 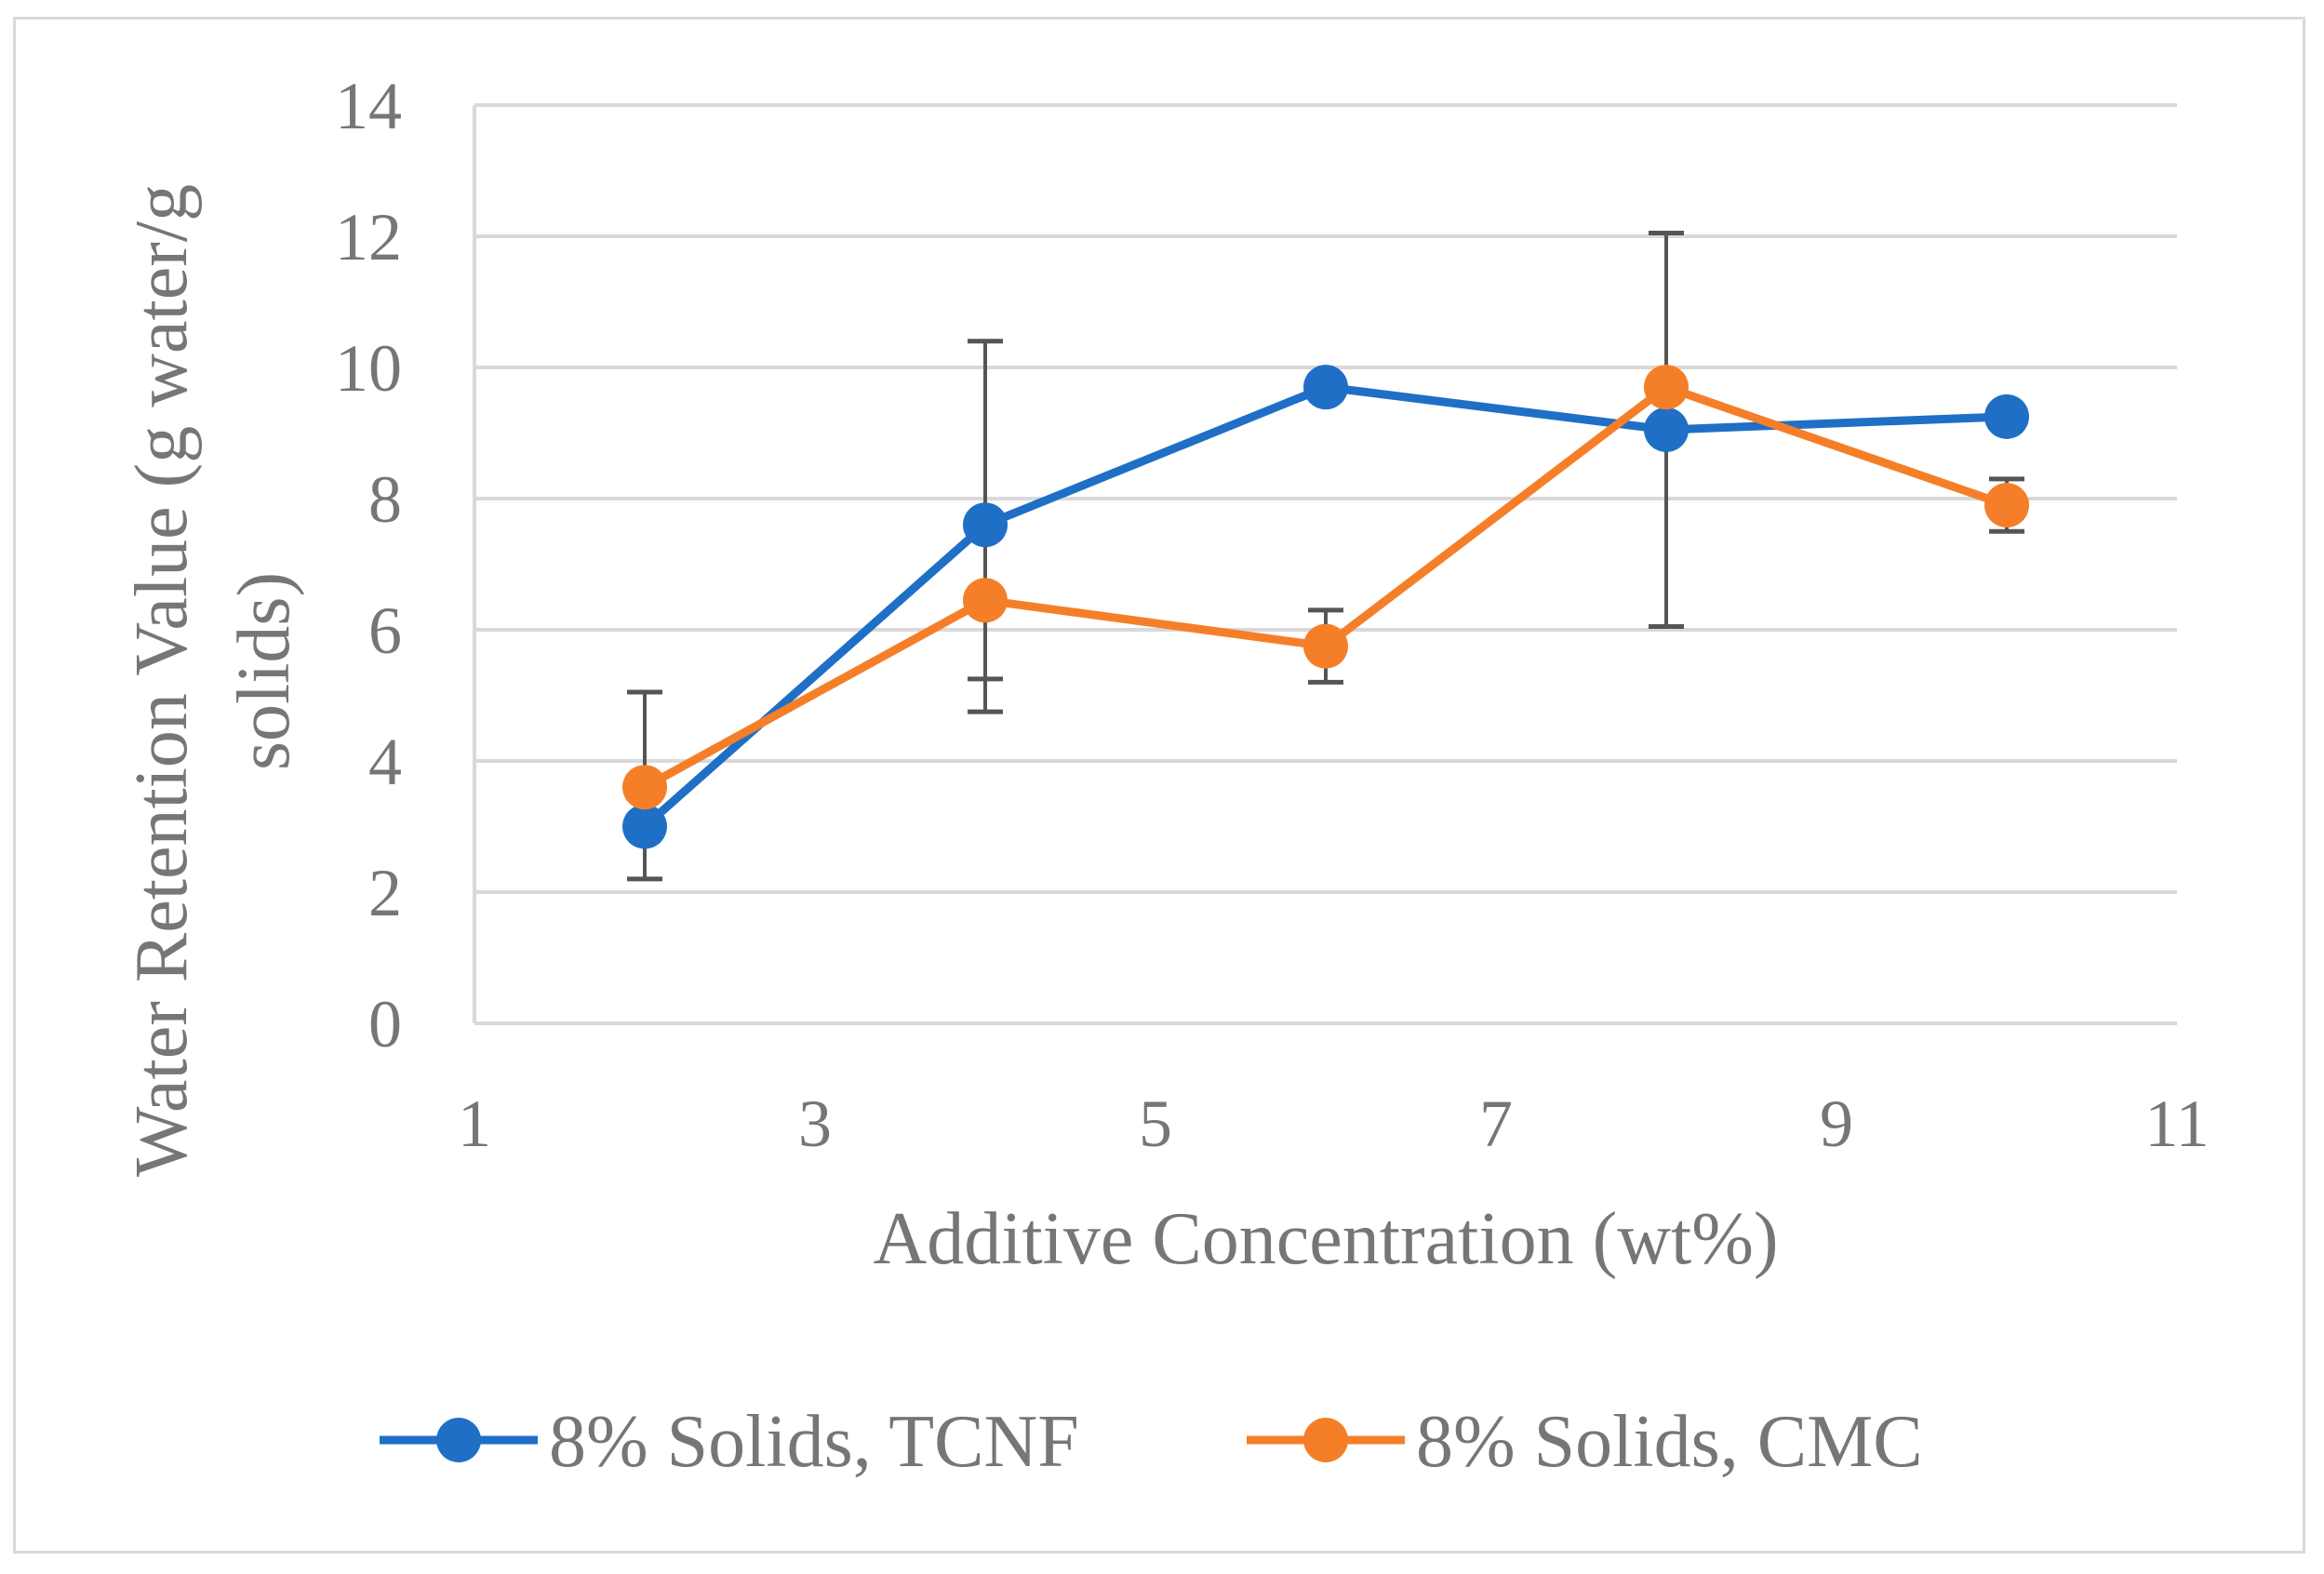 I want to click on x-tick-label: 1, so click(x=474, y=1124).